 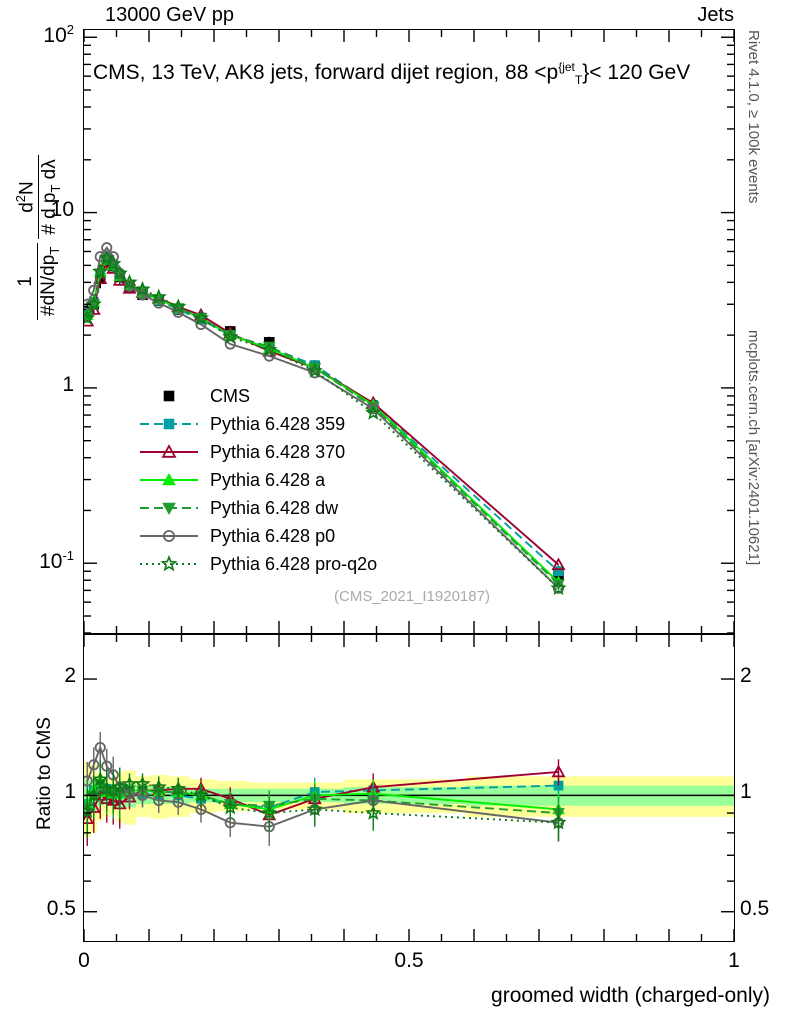 What do you see at coordinates (636, 72) in the screenshot?
I see `plot-title-post: }< 120 GeV` at bounding box center [636, 72].